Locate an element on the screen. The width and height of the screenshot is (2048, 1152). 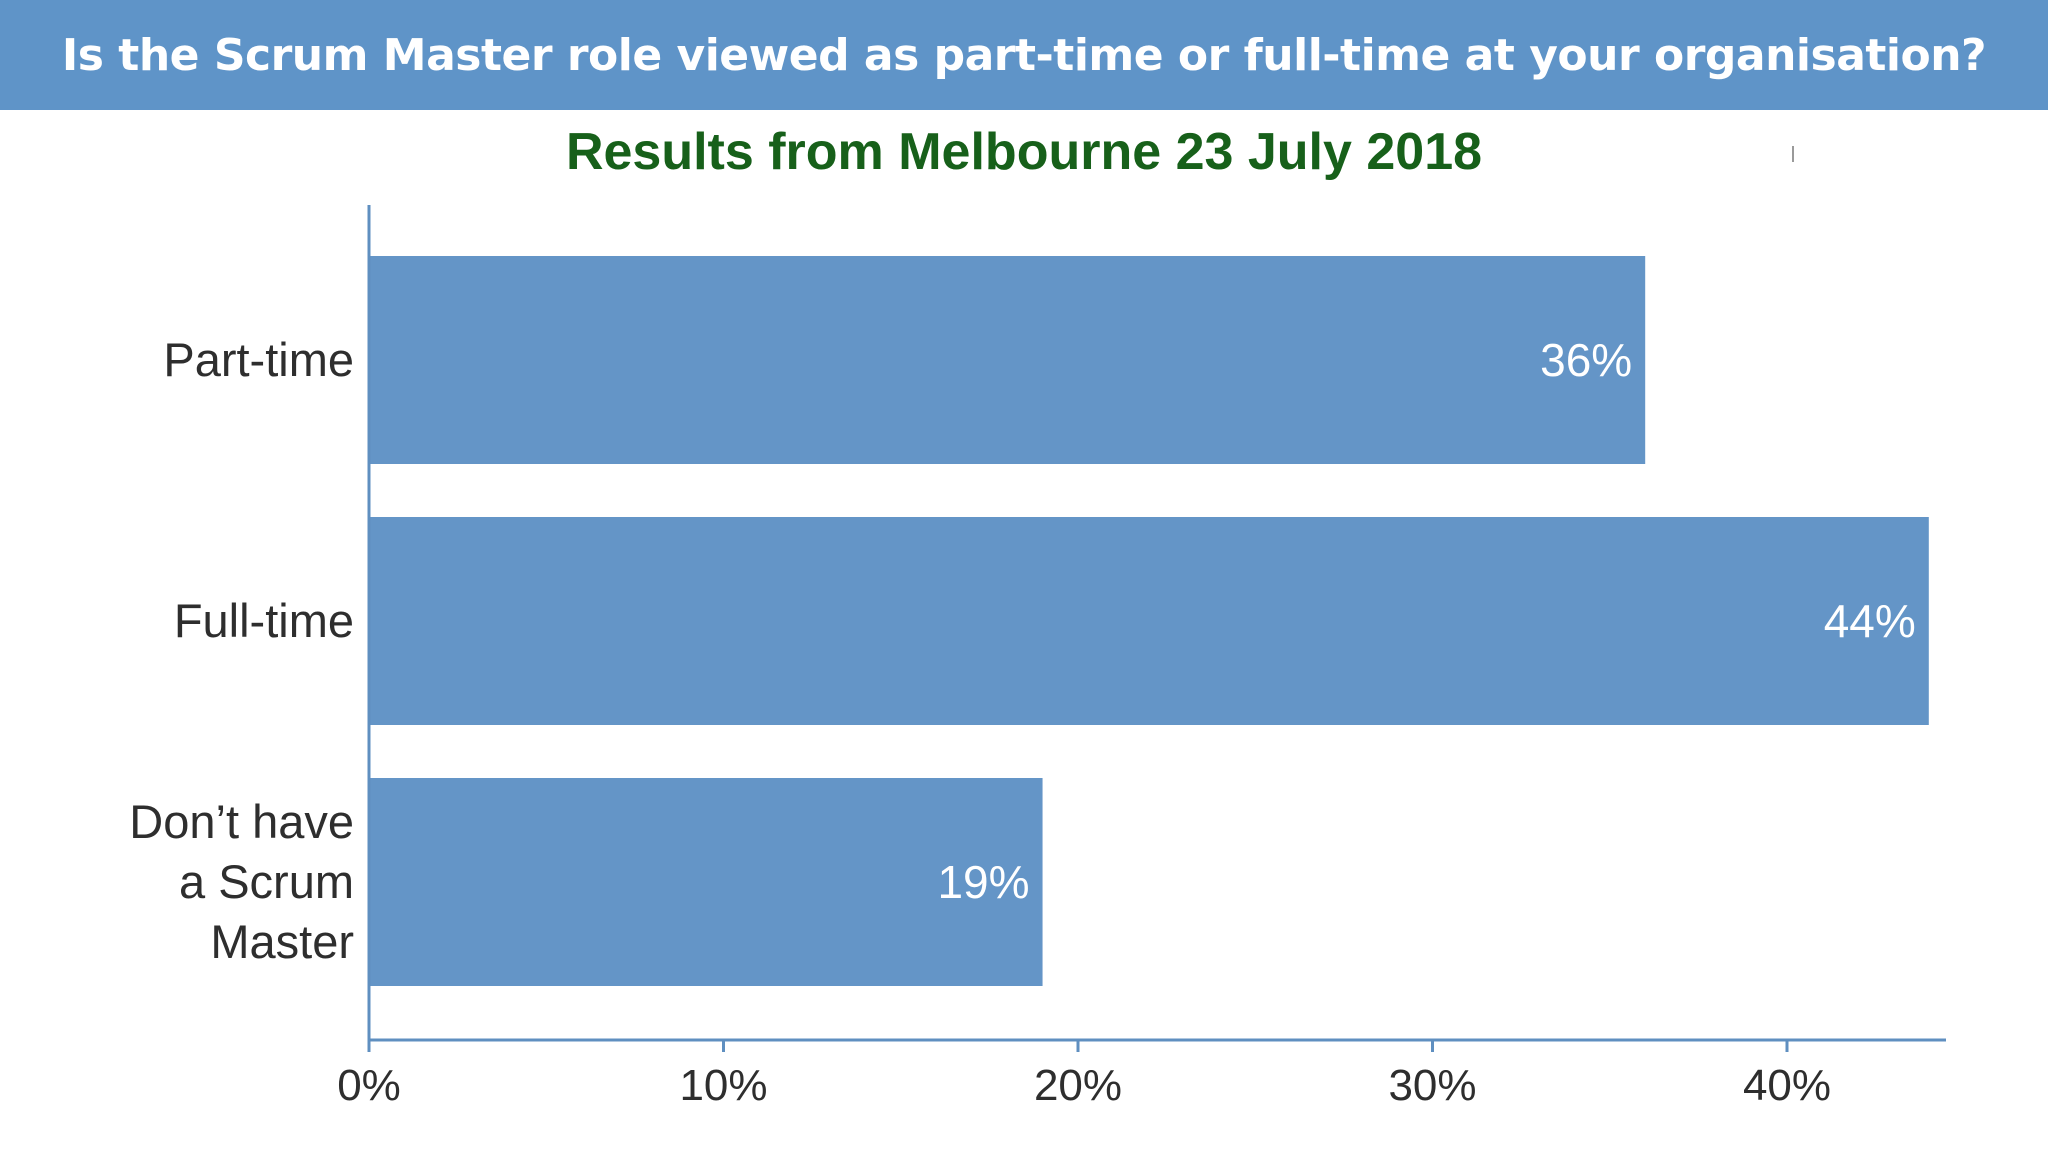
category-label: Don’t have is located at coordinates (241, 821).